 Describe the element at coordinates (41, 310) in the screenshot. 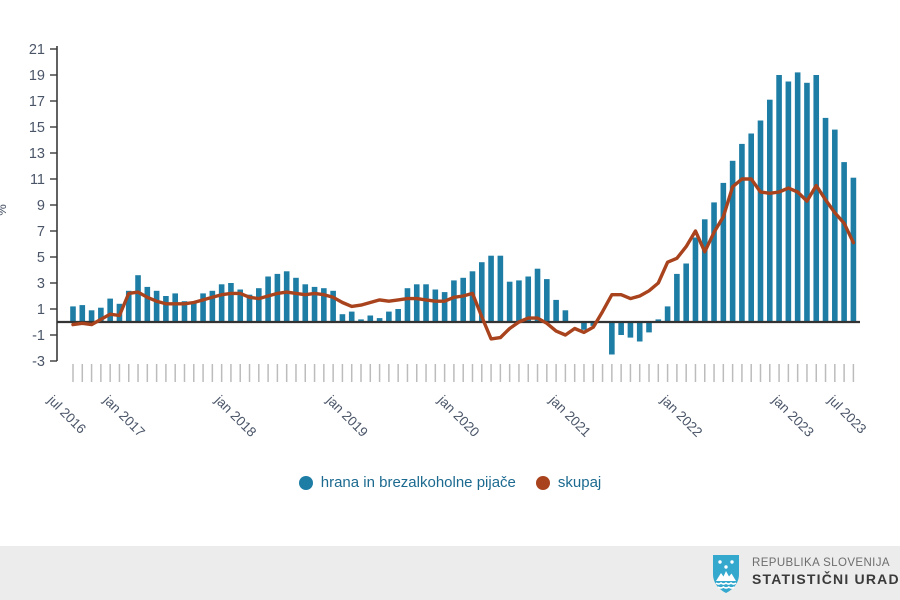

I see `y-tick-label: 1` at that location.